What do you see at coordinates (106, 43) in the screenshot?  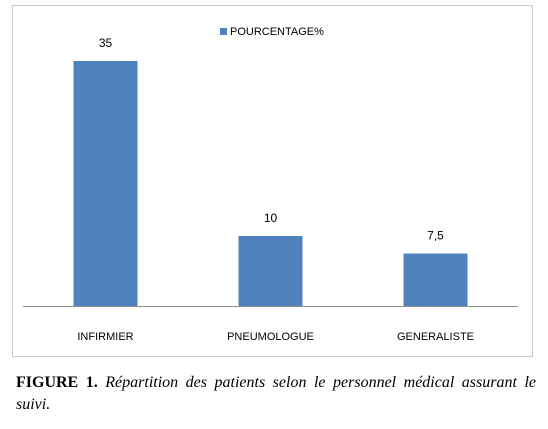 I see `data-label-infirmier: 35` at bounding box center [106, 43].